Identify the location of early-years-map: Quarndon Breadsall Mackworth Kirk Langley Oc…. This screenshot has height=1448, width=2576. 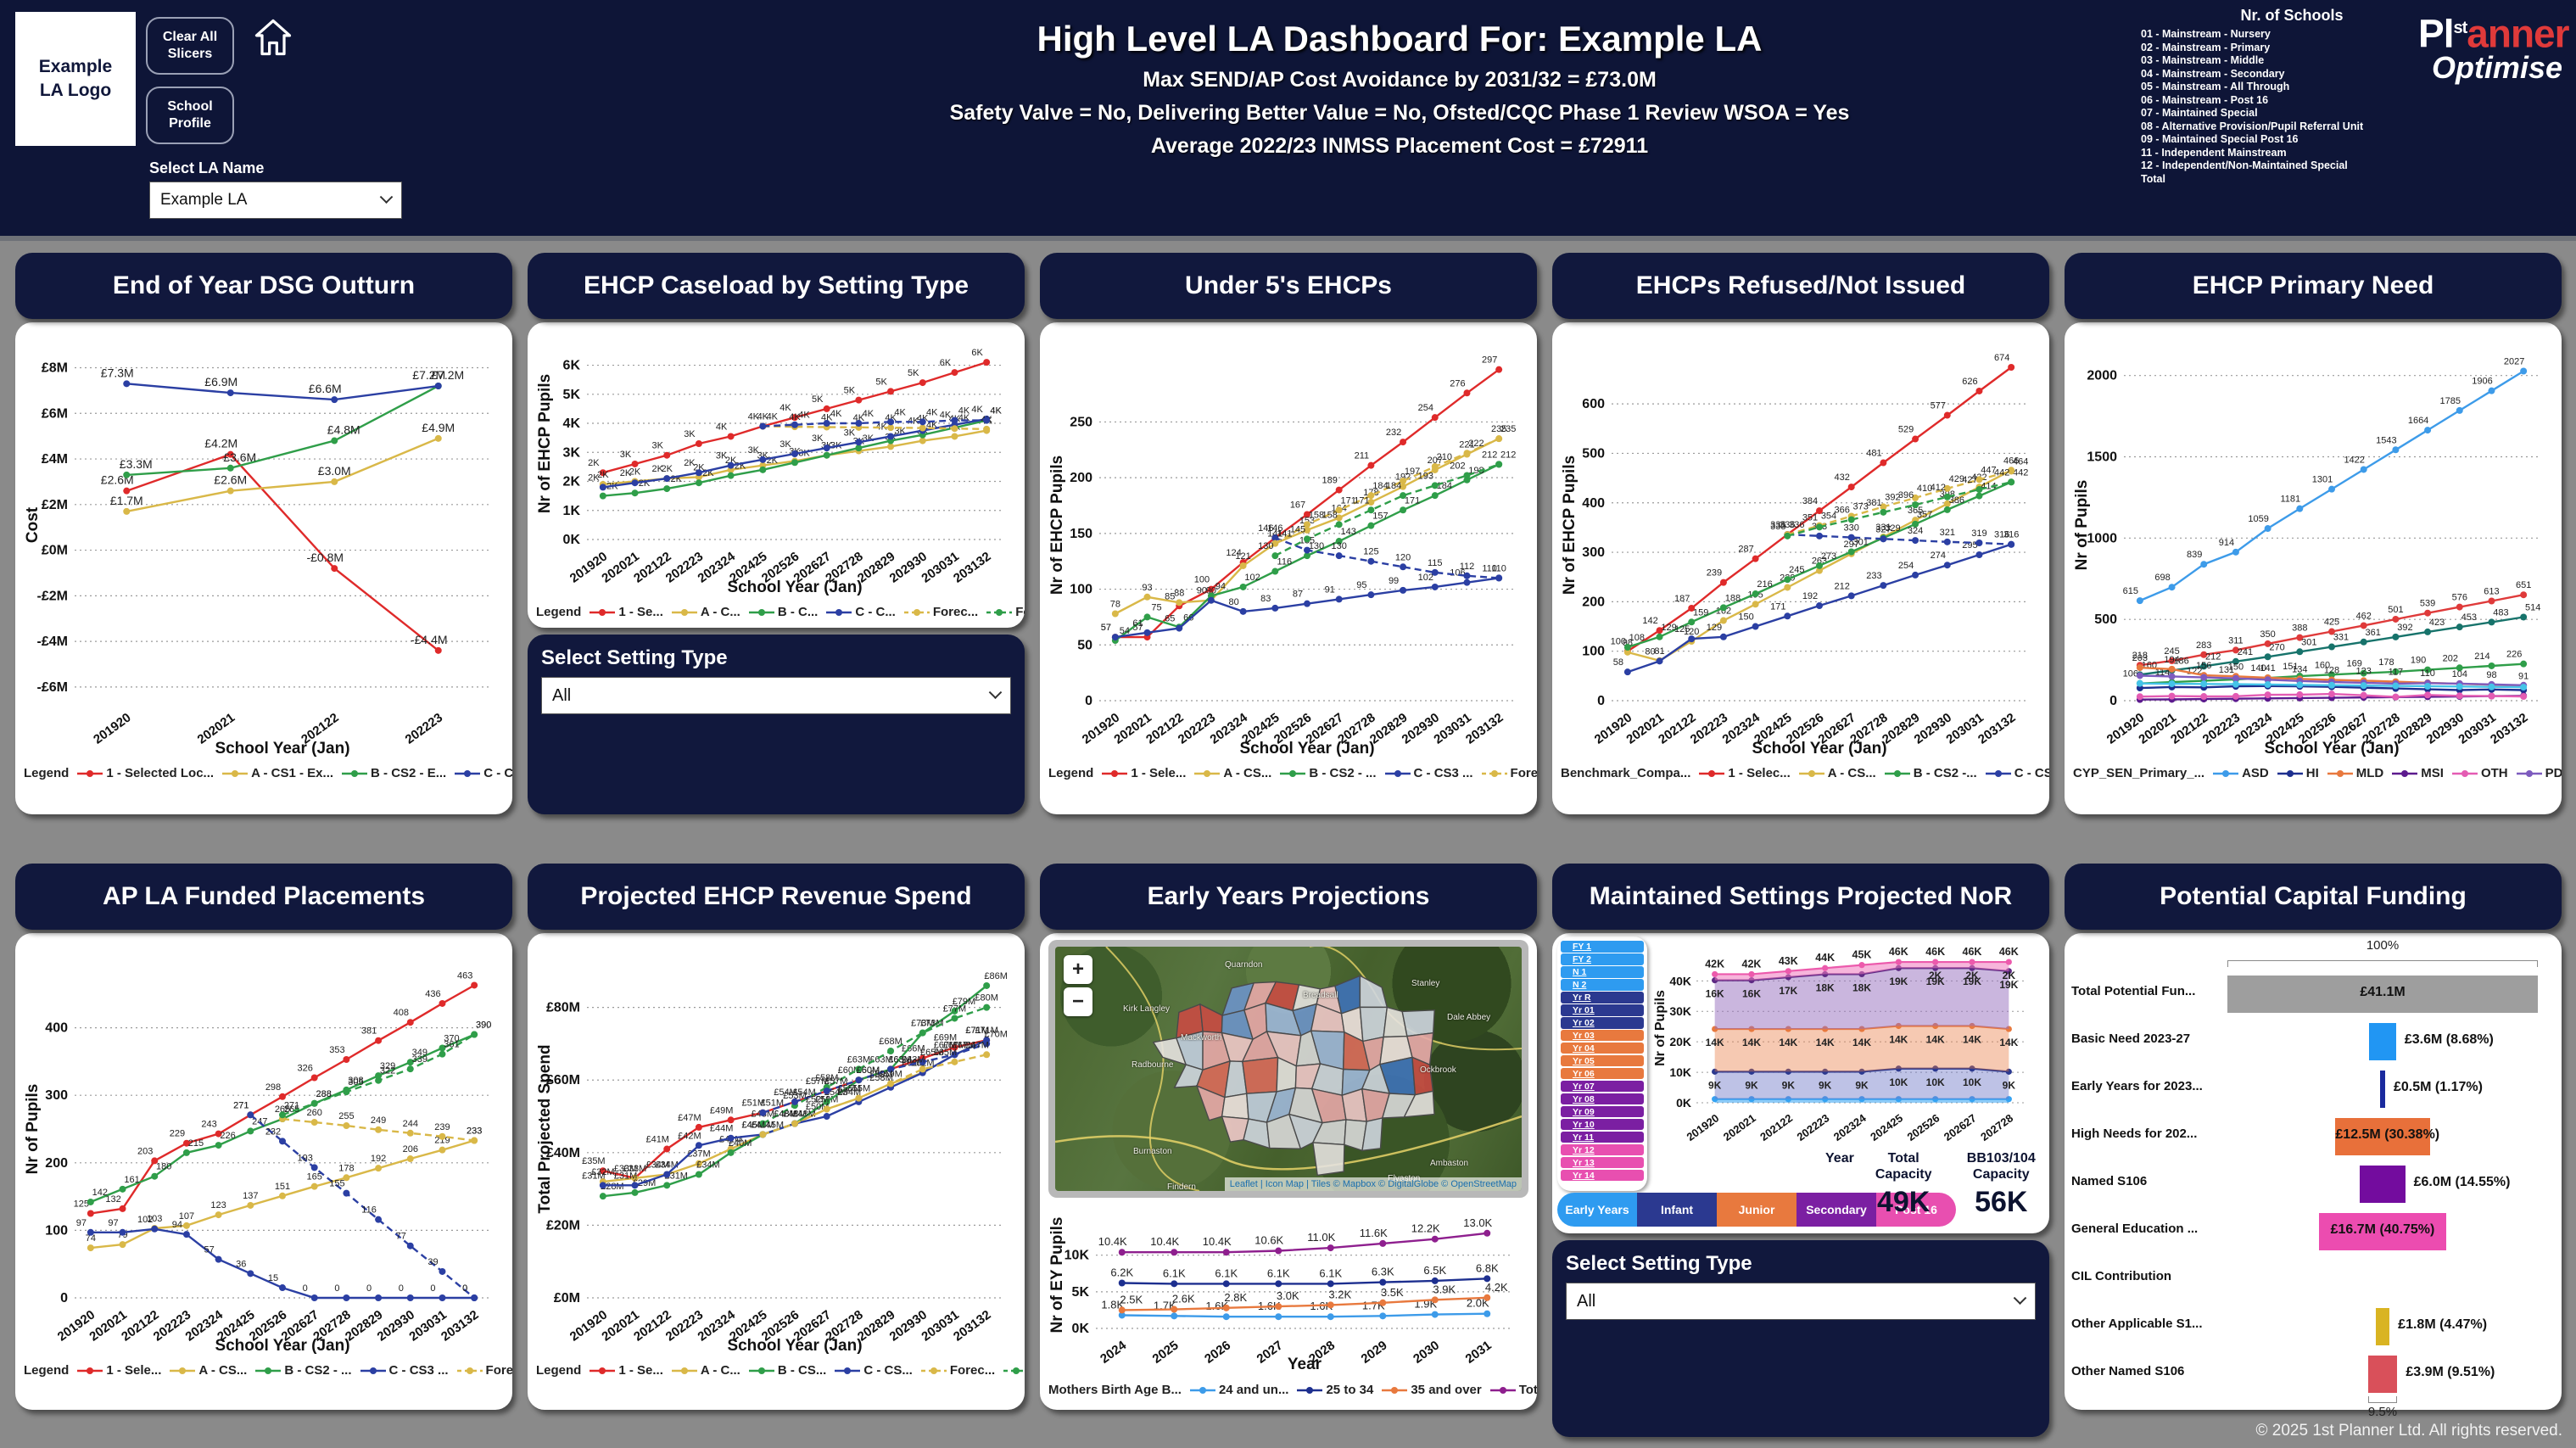
(1288, 1069).